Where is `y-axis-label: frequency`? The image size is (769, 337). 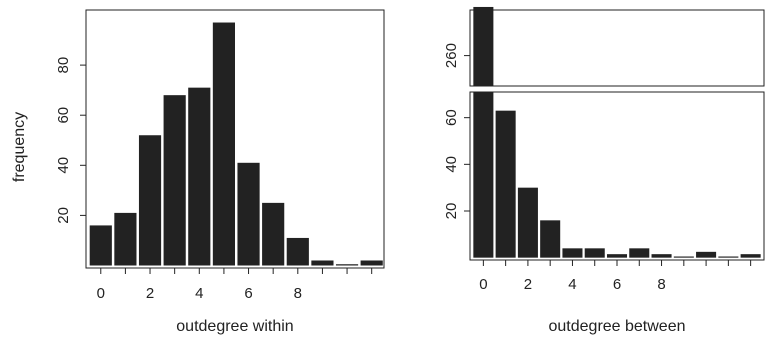
y-axis-label: frequency is located at coordinates (19, 147).